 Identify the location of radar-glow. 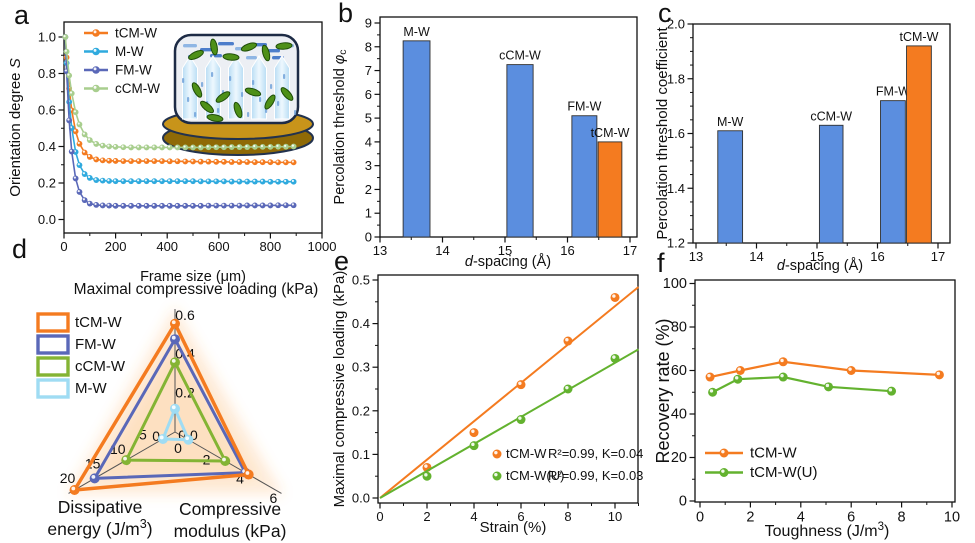
(175, 400).